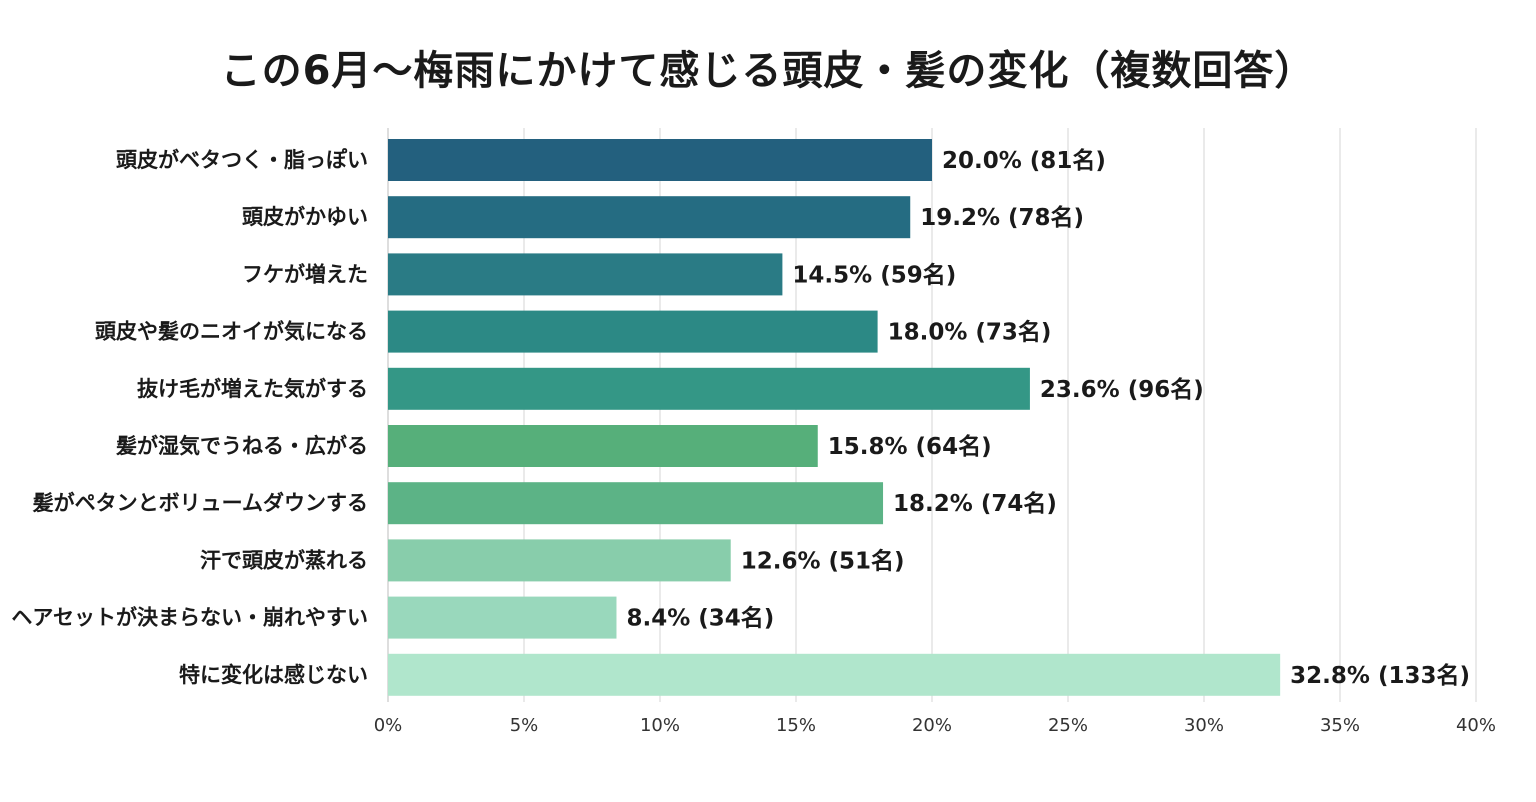  Describe the element at coordinates (874, 274) in the screenshot. I see `data-label: 14.5% (59名)` at that location.